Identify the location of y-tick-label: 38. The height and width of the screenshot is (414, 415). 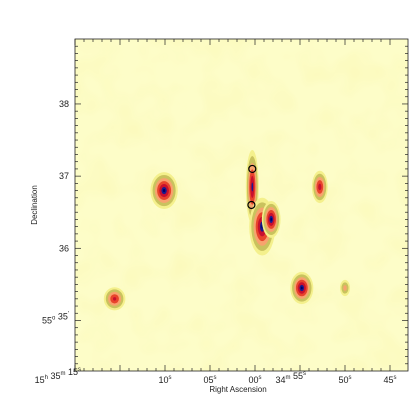
(64, 104).